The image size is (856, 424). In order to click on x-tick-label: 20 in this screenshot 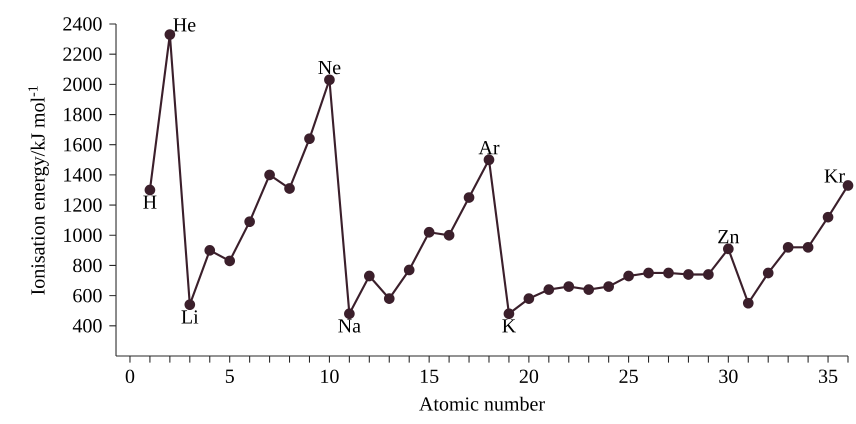, I will do `click(529, 377)`.